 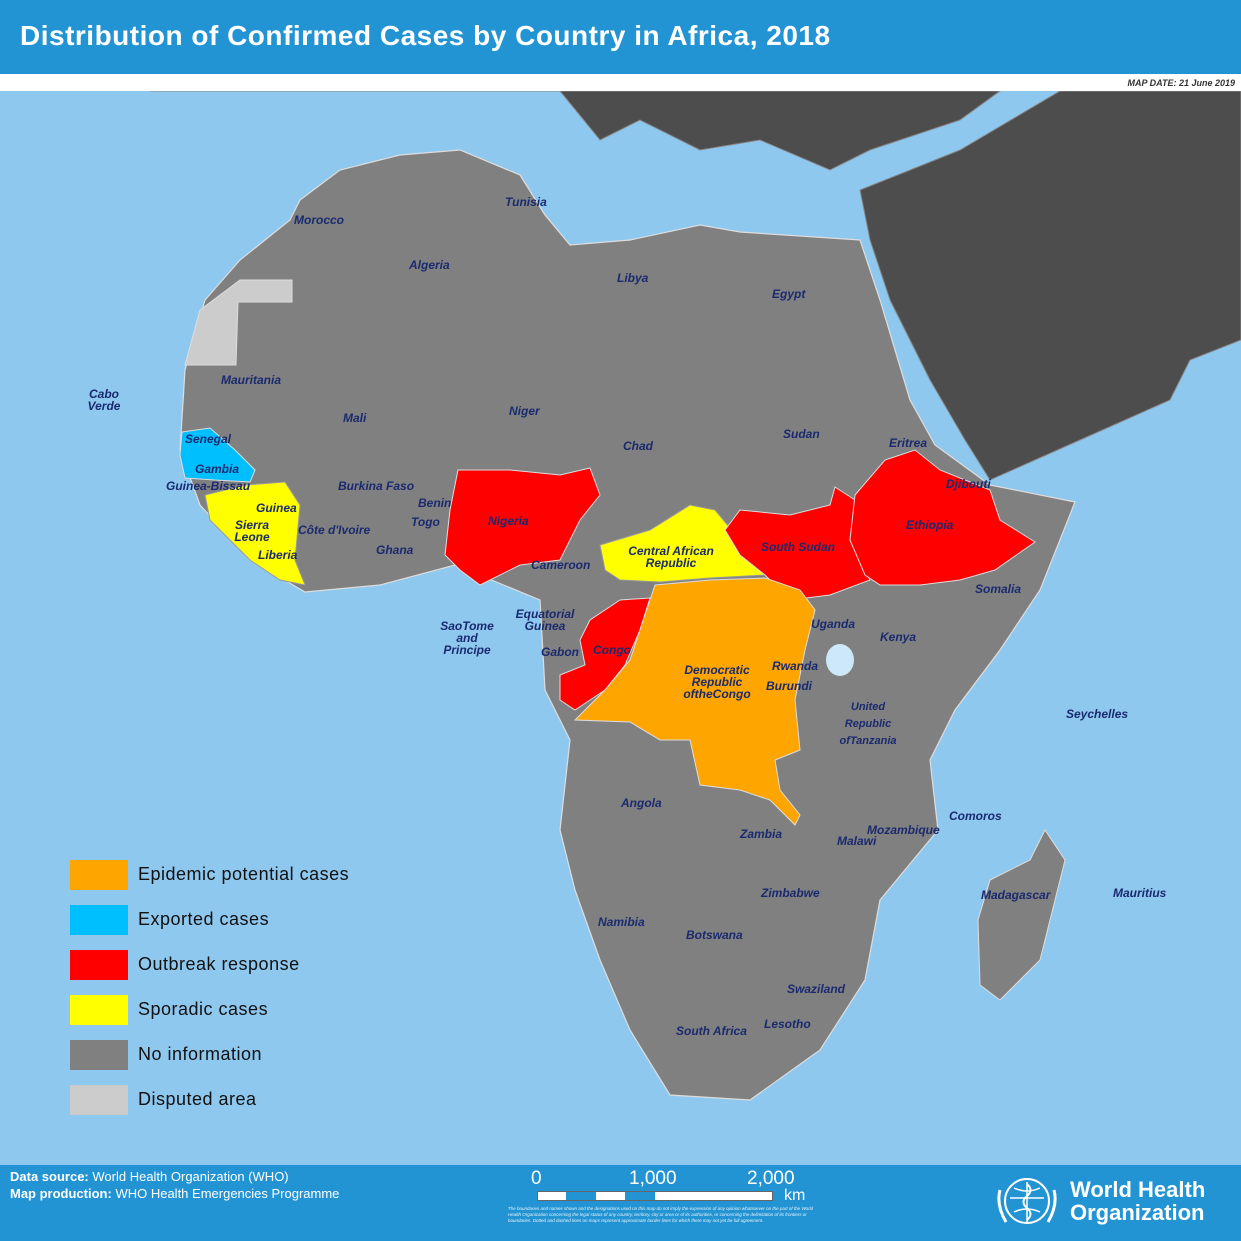 I want to click on region-guinea-sierra-liberia, so click(x=255, y=533).